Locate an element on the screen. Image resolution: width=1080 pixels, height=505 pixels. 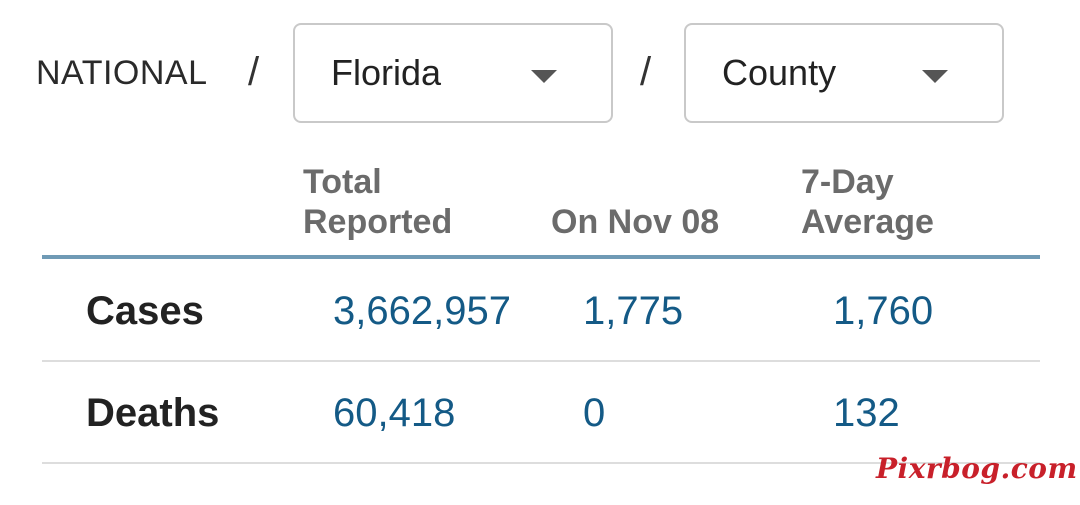
column-header-on-date: On Nov 08 is located at coordinates (635, 222).